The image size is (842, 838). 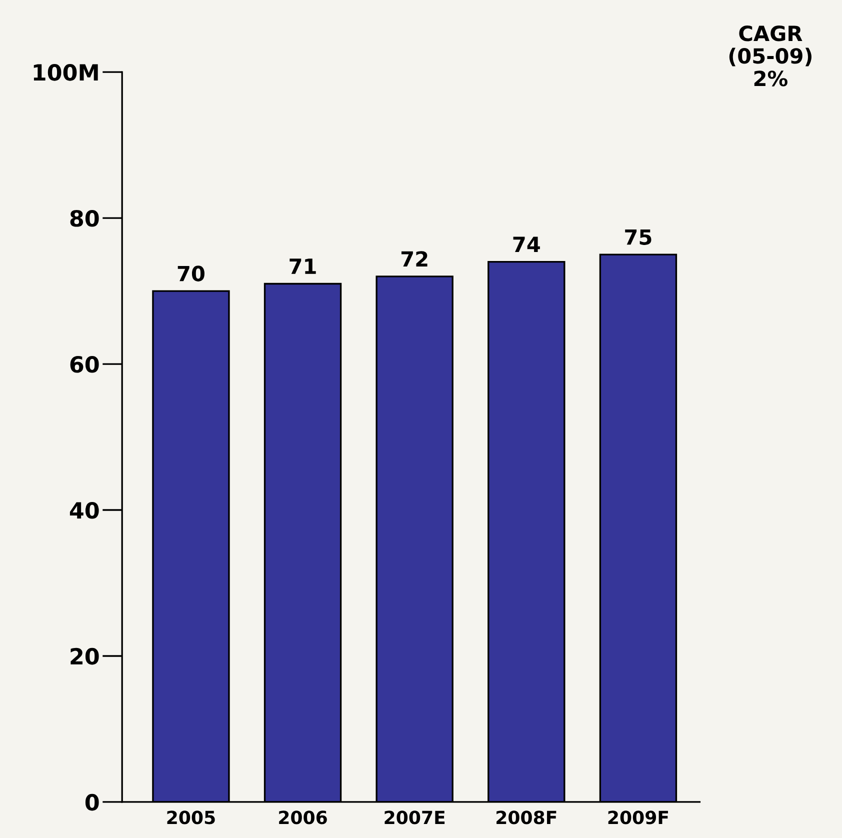 I want to click on data-label: 74, so click(x=526, y=244).